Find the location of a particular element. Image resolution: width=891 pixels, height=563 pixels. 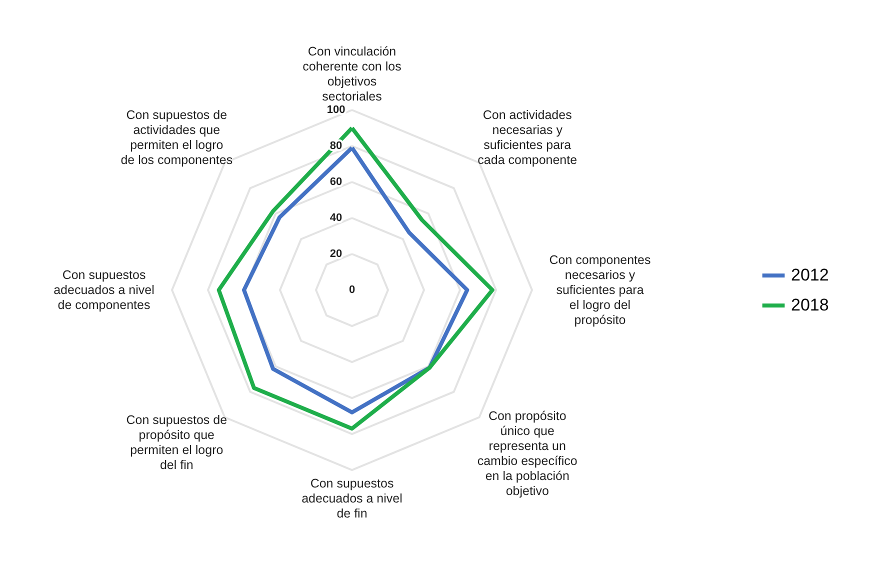

spoke-label: Con actividades necesarias y suficientes para cada componente is located at coordinates (528, 137).